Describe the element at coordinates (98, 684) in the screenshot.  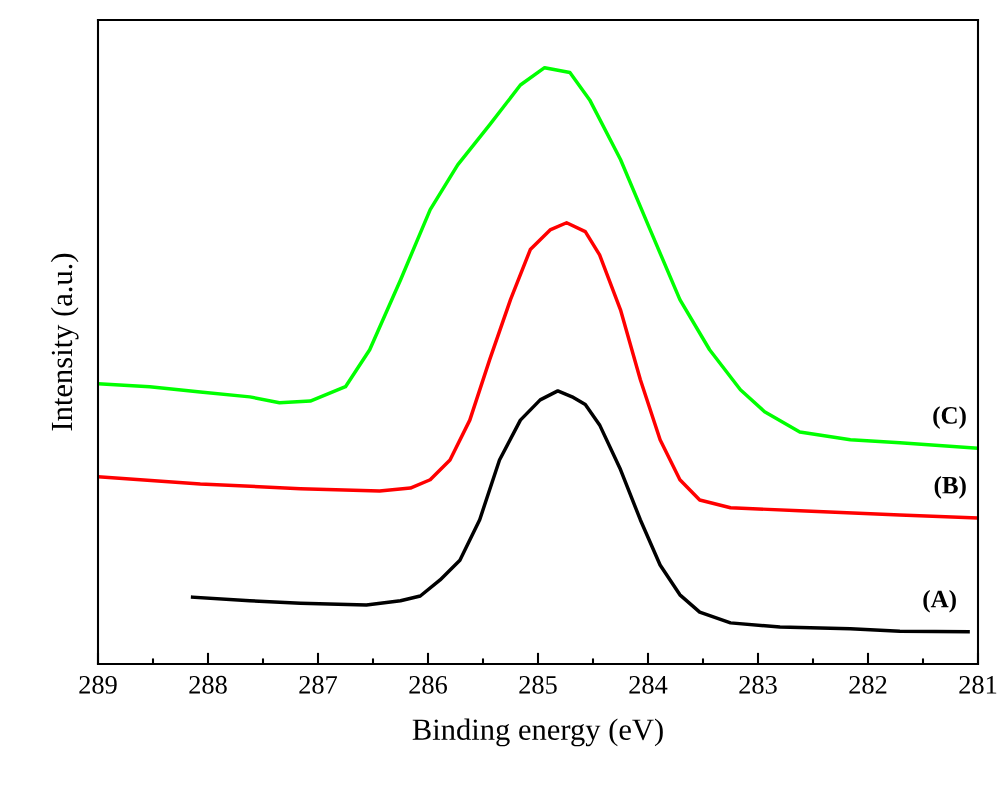
I see `x-tick-label: 289` at that location.